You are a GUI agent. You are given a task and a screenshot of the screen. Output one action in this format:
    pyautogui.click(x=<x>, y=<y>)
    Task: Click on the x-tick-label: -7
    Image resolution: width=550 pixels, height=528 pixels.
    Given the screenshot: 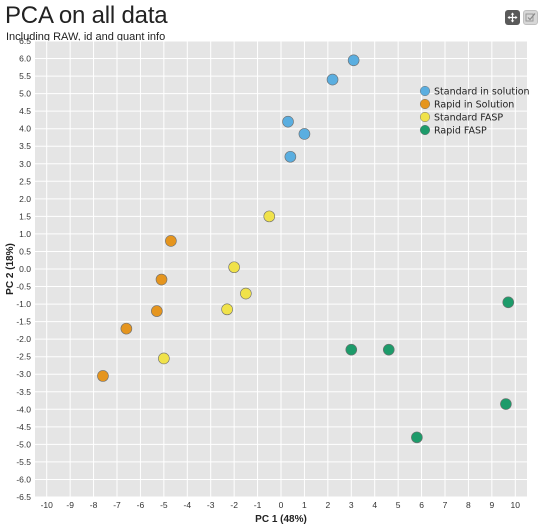 What is the action you would take?
    pyautogui.click(x=117, y=505)
    